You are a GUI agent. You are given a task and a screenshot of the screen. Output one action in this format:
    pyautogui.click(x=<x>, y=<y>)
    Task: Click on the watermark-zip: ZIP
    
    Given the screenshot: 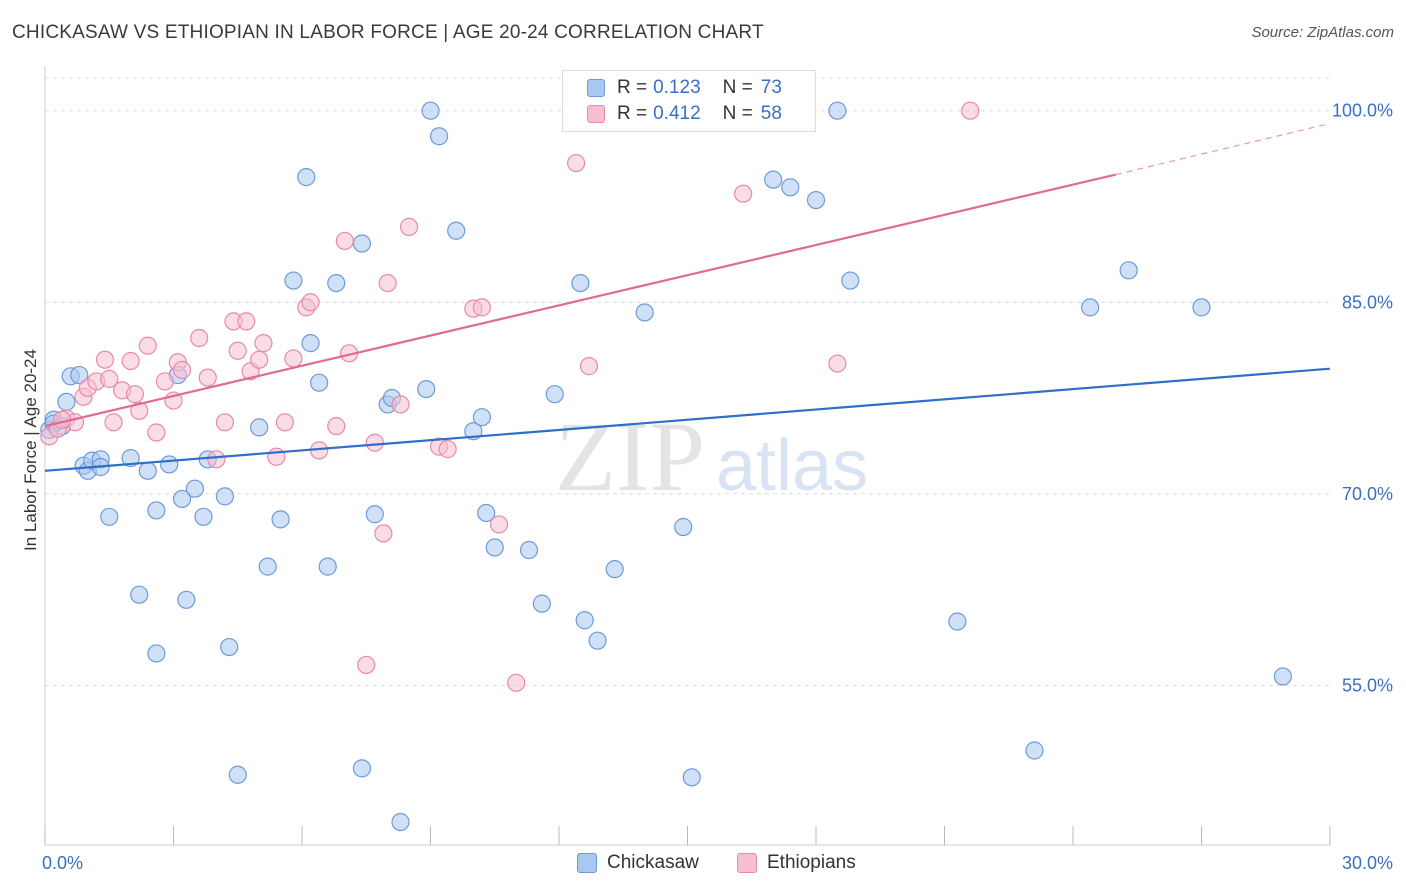 What is the action you would take?
    pyautogui.click(x=630, y=456)
    